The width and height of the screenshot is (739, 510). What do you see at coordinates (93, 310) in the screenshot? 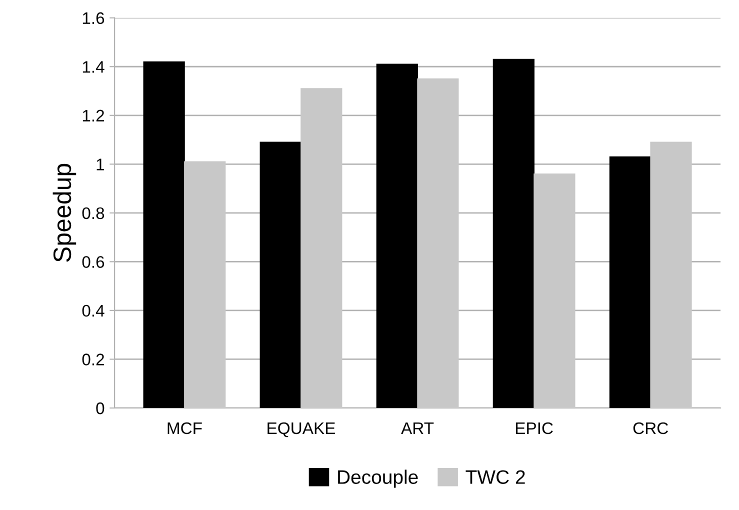
I see `y-tick-label: 0.4` at bounding box center [93, 310].